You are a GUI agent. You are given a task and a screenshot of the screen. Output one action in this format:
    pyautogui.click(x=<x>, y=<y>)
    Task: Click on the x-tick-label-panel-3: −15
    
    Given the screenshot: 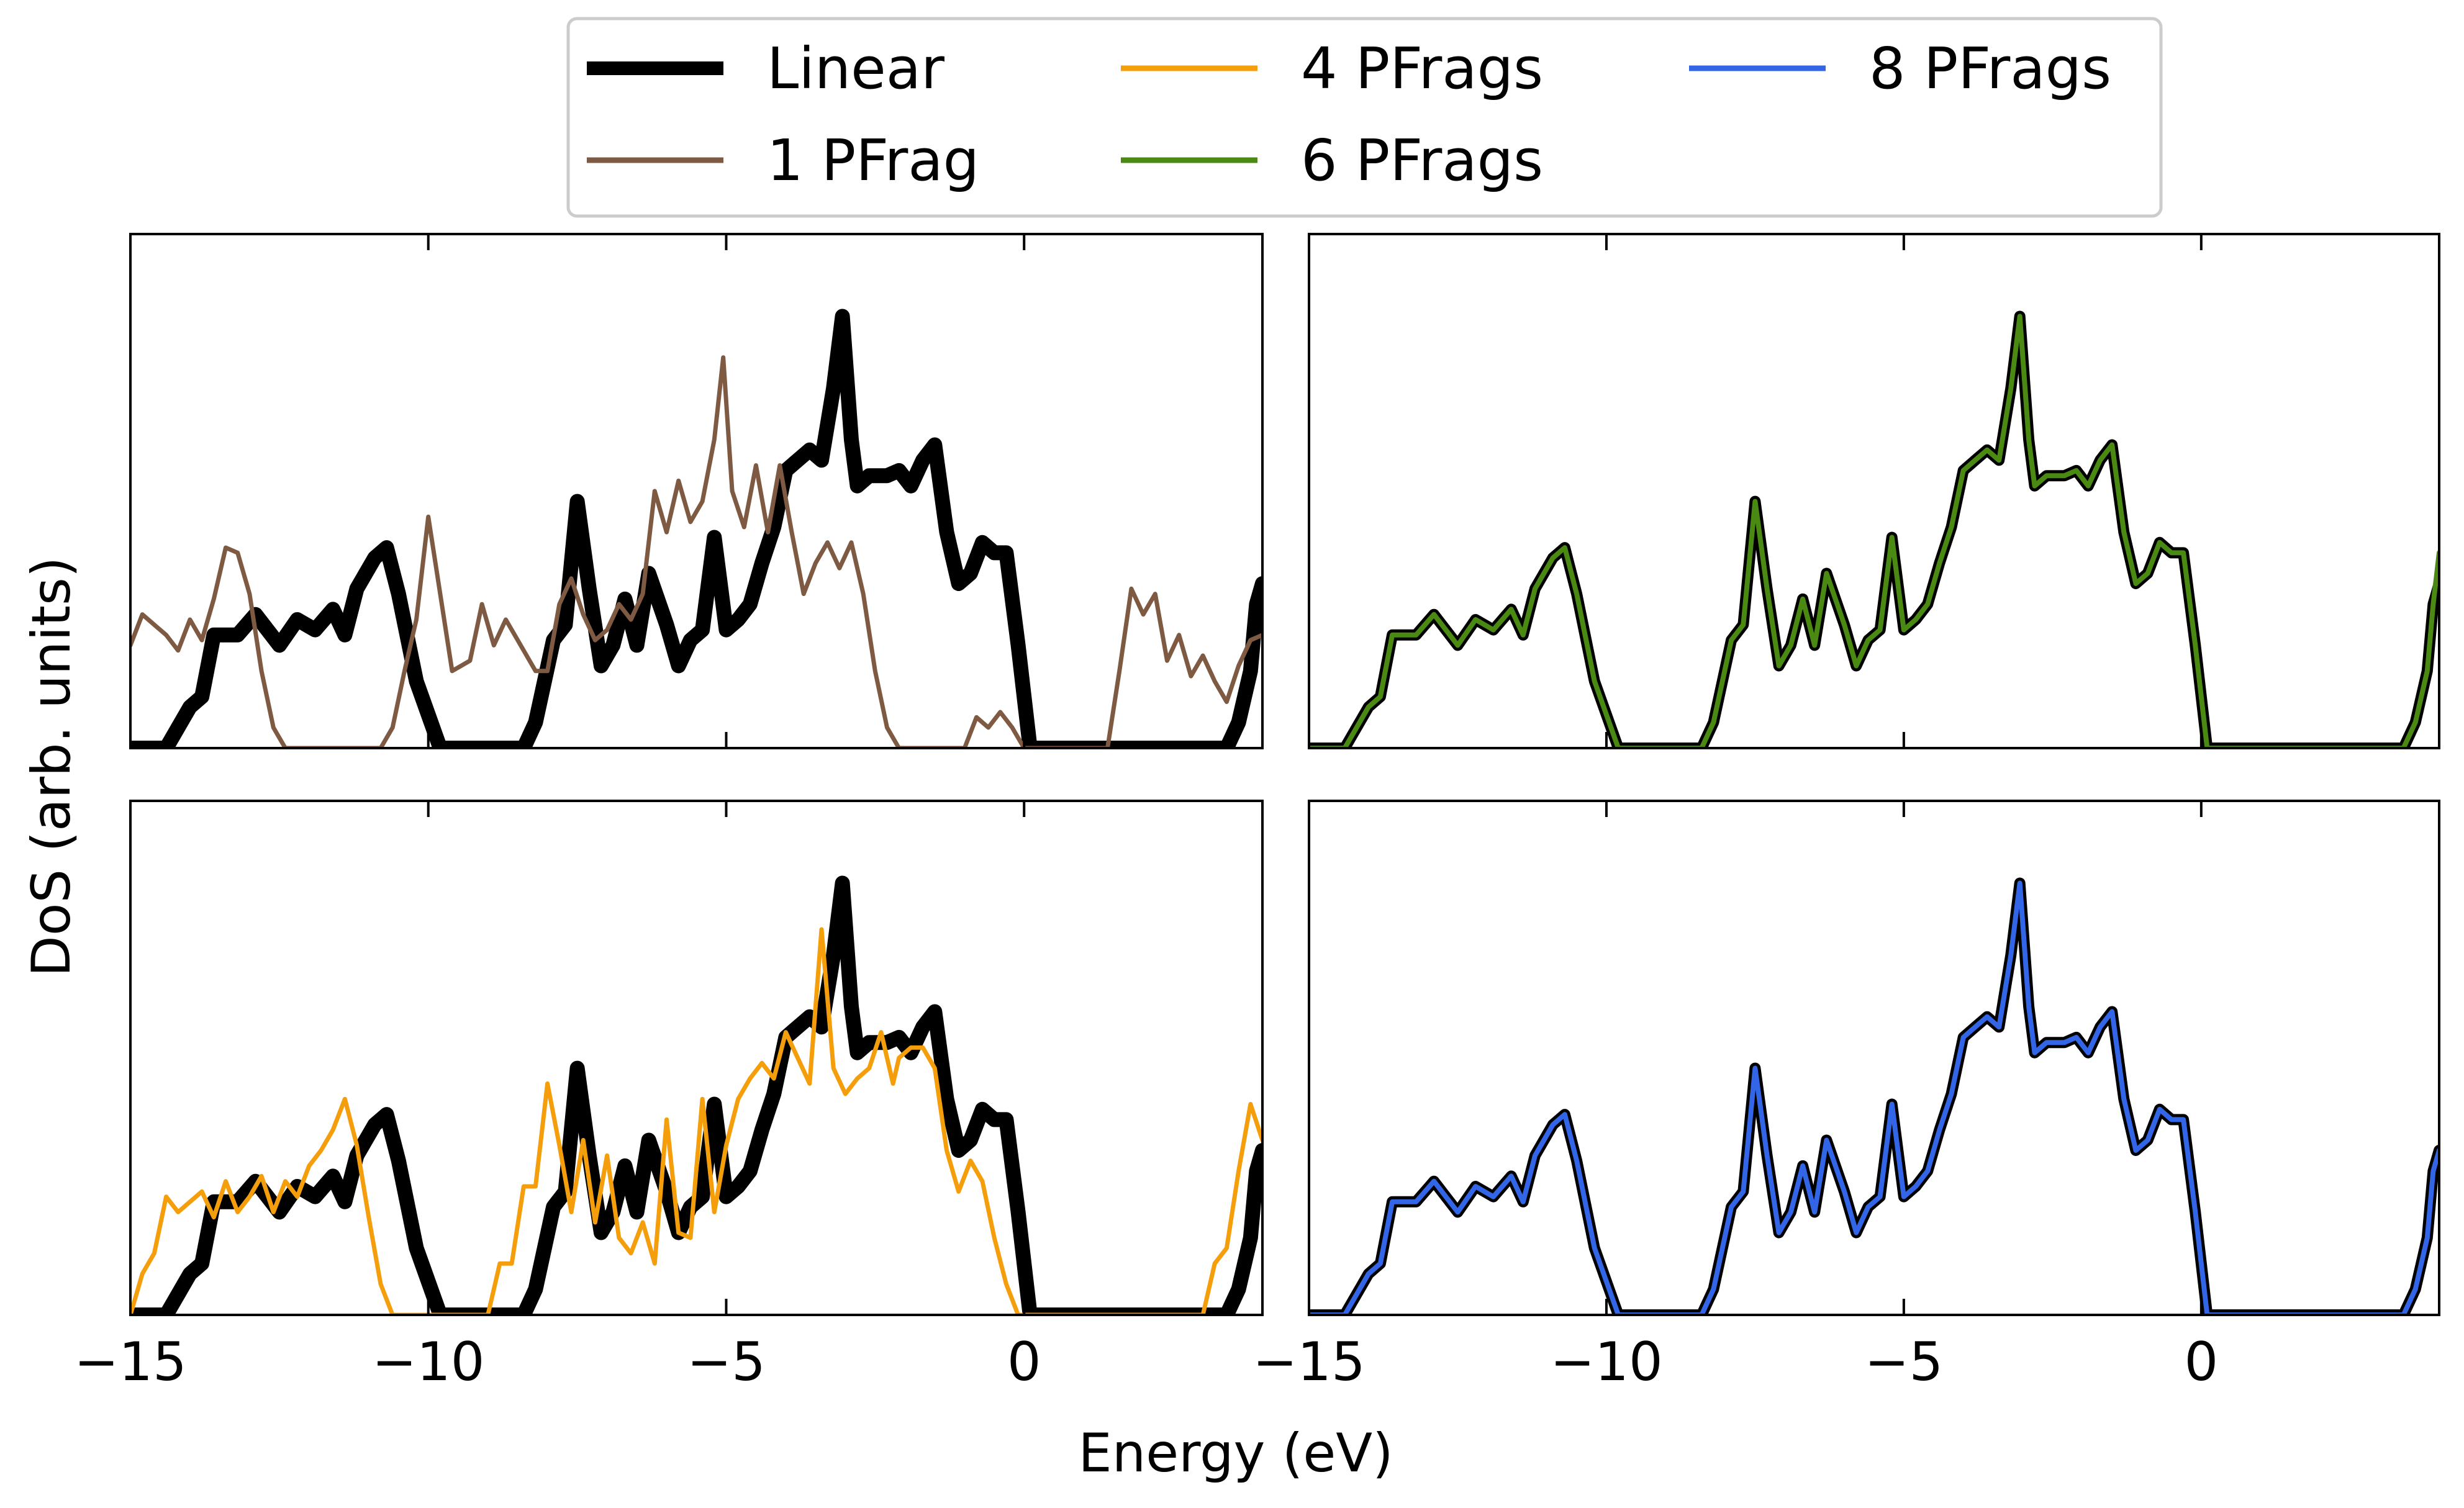 What is the action you would take?
    pyautogui.click(x=130, y=1362)
    